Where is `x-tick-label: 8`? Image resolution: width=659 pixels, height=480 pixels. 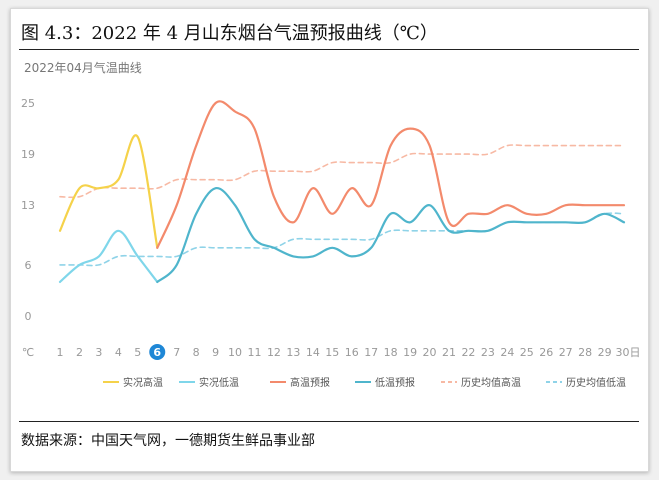 x-tick-label: 8 is located at coordinates (196, 352).